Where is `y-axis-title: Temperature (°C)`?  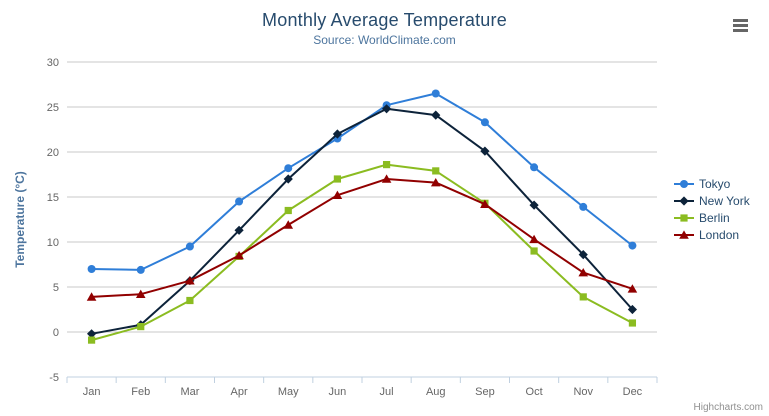
y-axis-title: Temperature (°C) is located at coordinates (20, 219).